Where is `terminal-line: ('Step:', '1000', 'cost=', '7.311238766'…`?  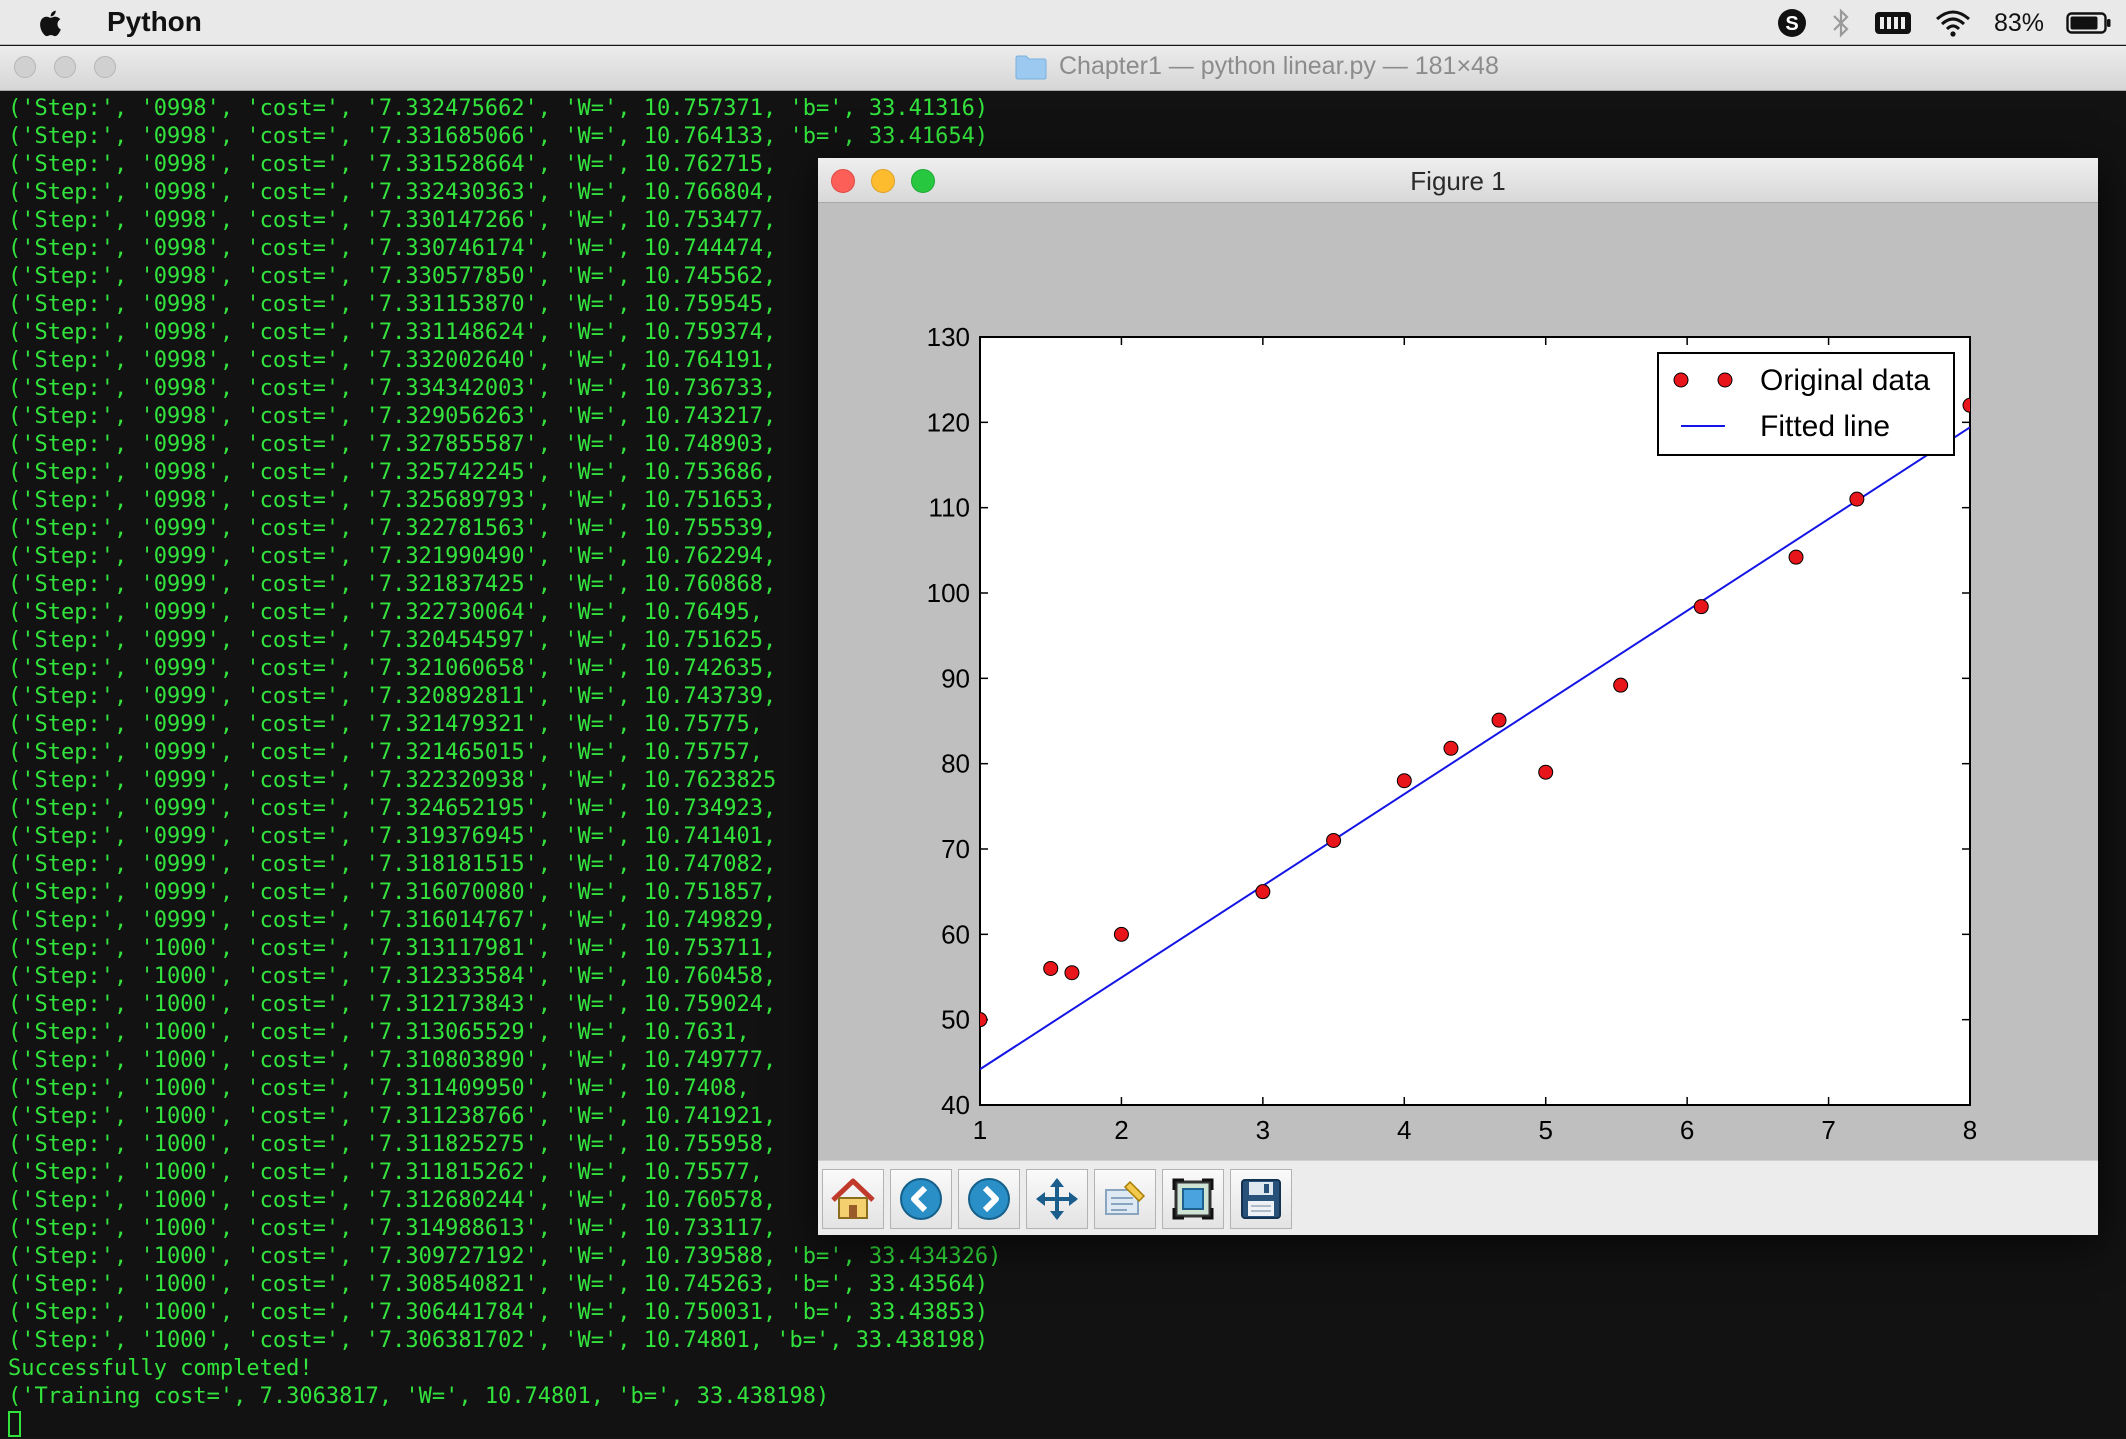 terminal-line: ('Step:', '1000', 'cost=', '7.311238766'… is located at coordinates (392, 1116).